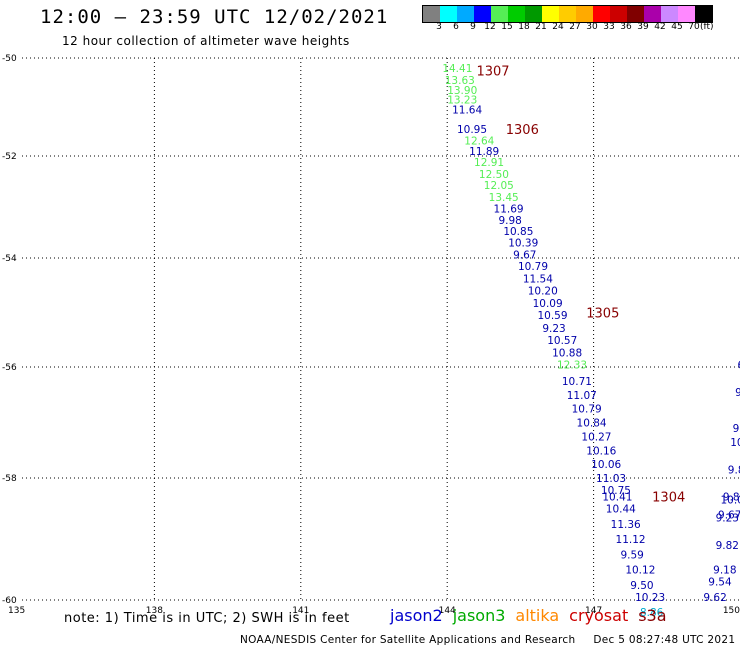 The height and width of the screenshot is (650, 740). Describe the element at coordinates (537, 615) in the screenshot. I see `satellite-altika-label: altika` at that location.